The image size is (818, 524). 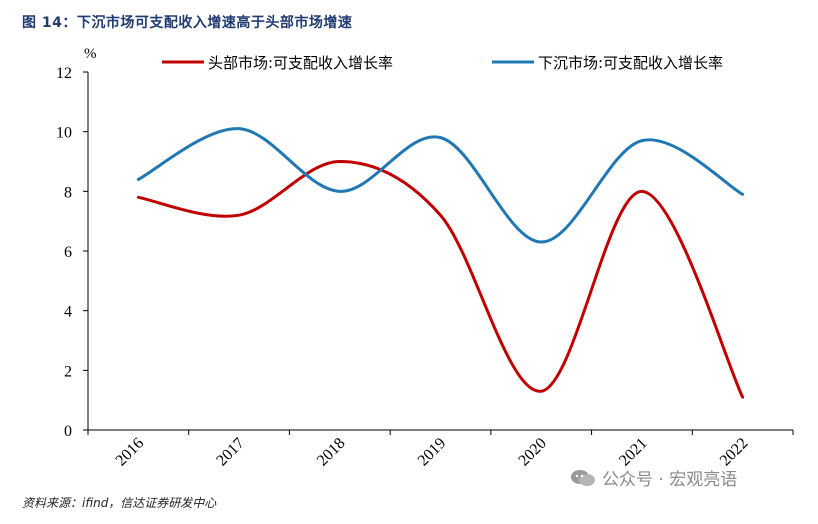 I want to click on legend-label-2: 下沉市场:可支配收入增长率, so click(x=630, y=63).